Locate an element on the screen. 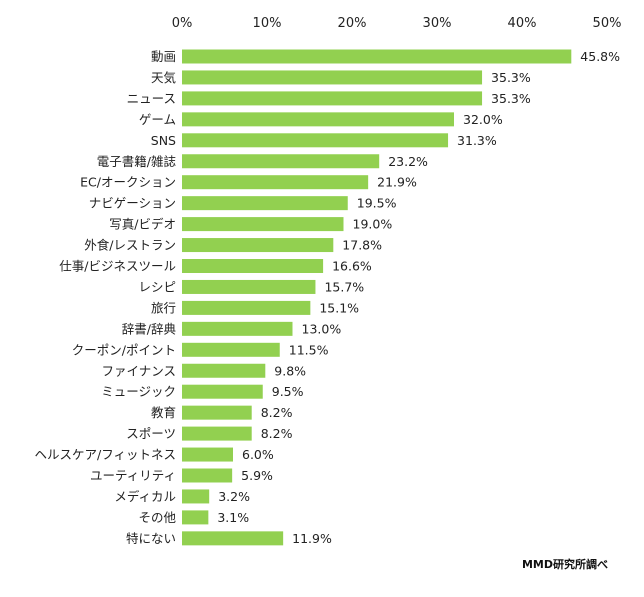  category-label: 写真/ビデオ is located at coordinates (142, 224).